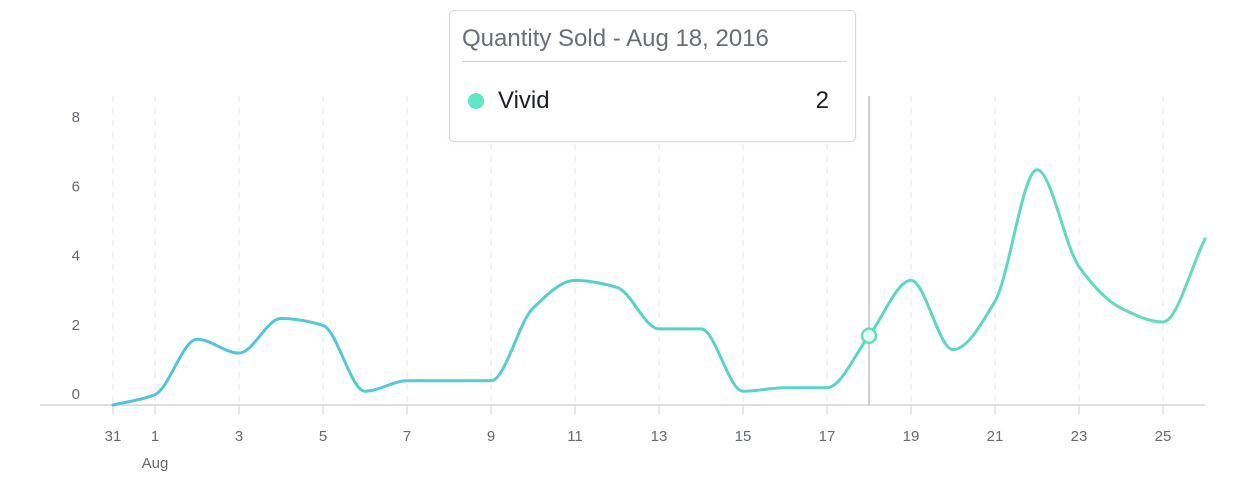 The width and height of the screenshot is (1240, 490). Describe the element at coordinates (76, 117) in the screenshot. I see `y-tick-label: 8` at that location.